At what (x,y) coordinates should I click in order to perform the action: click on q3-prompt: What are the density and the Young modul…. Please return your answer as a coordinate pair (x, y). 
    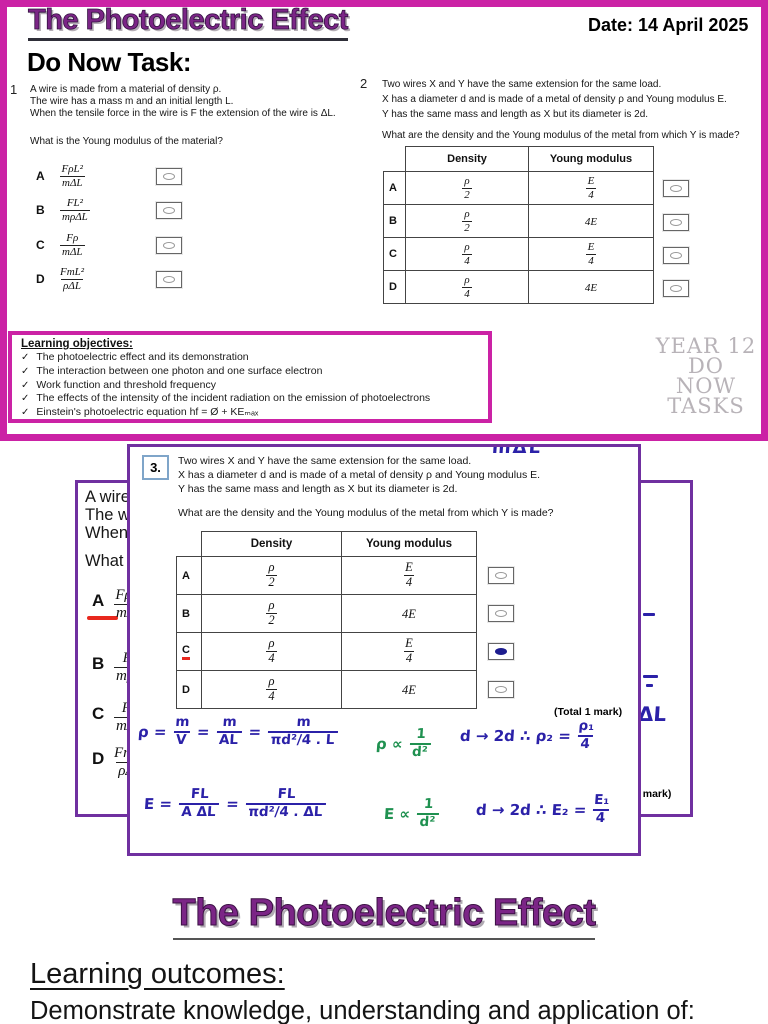
    Looking at the image, I should click on (366, 513).